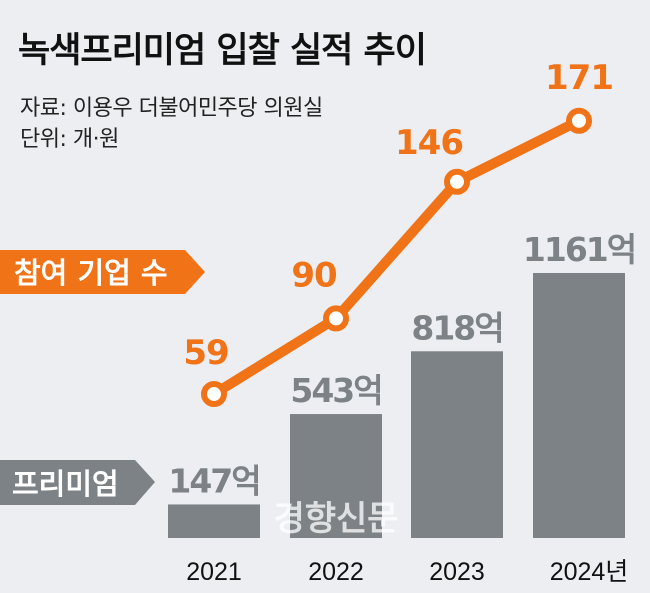  I want to click on bar-label: 818억, so click(456, 327).